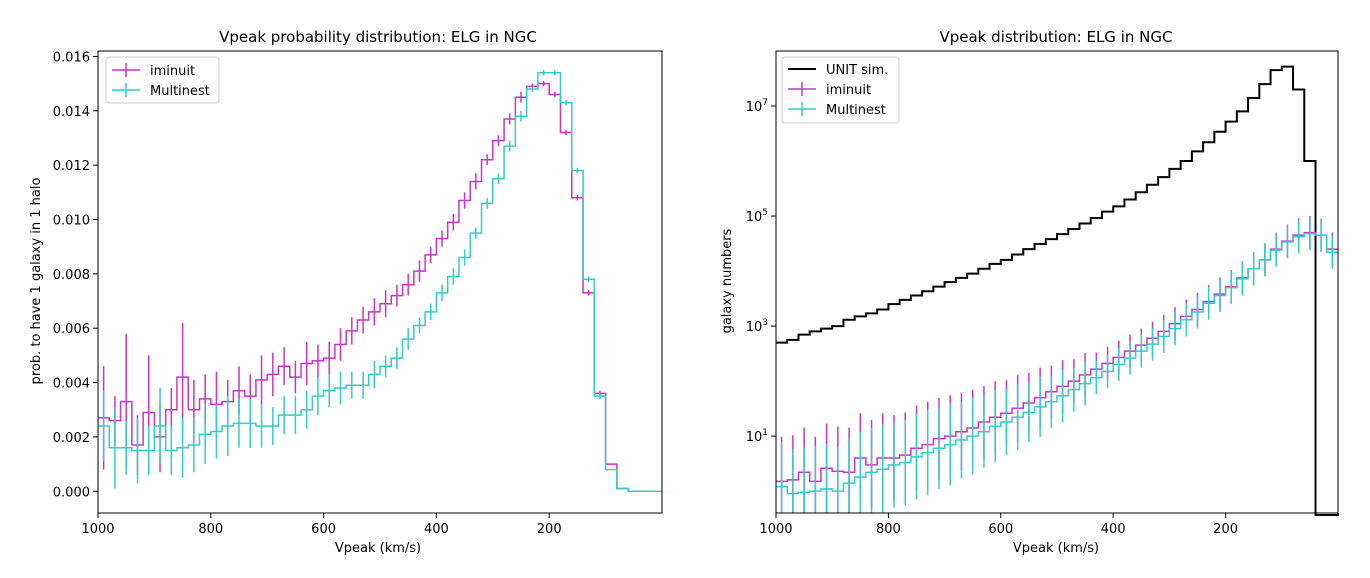 This screenshot has width=1370, height=578. Describe the element at coordinates (856, 110) in the screenshot. I see `right-legend-label-multinest: Multinest` at that location.